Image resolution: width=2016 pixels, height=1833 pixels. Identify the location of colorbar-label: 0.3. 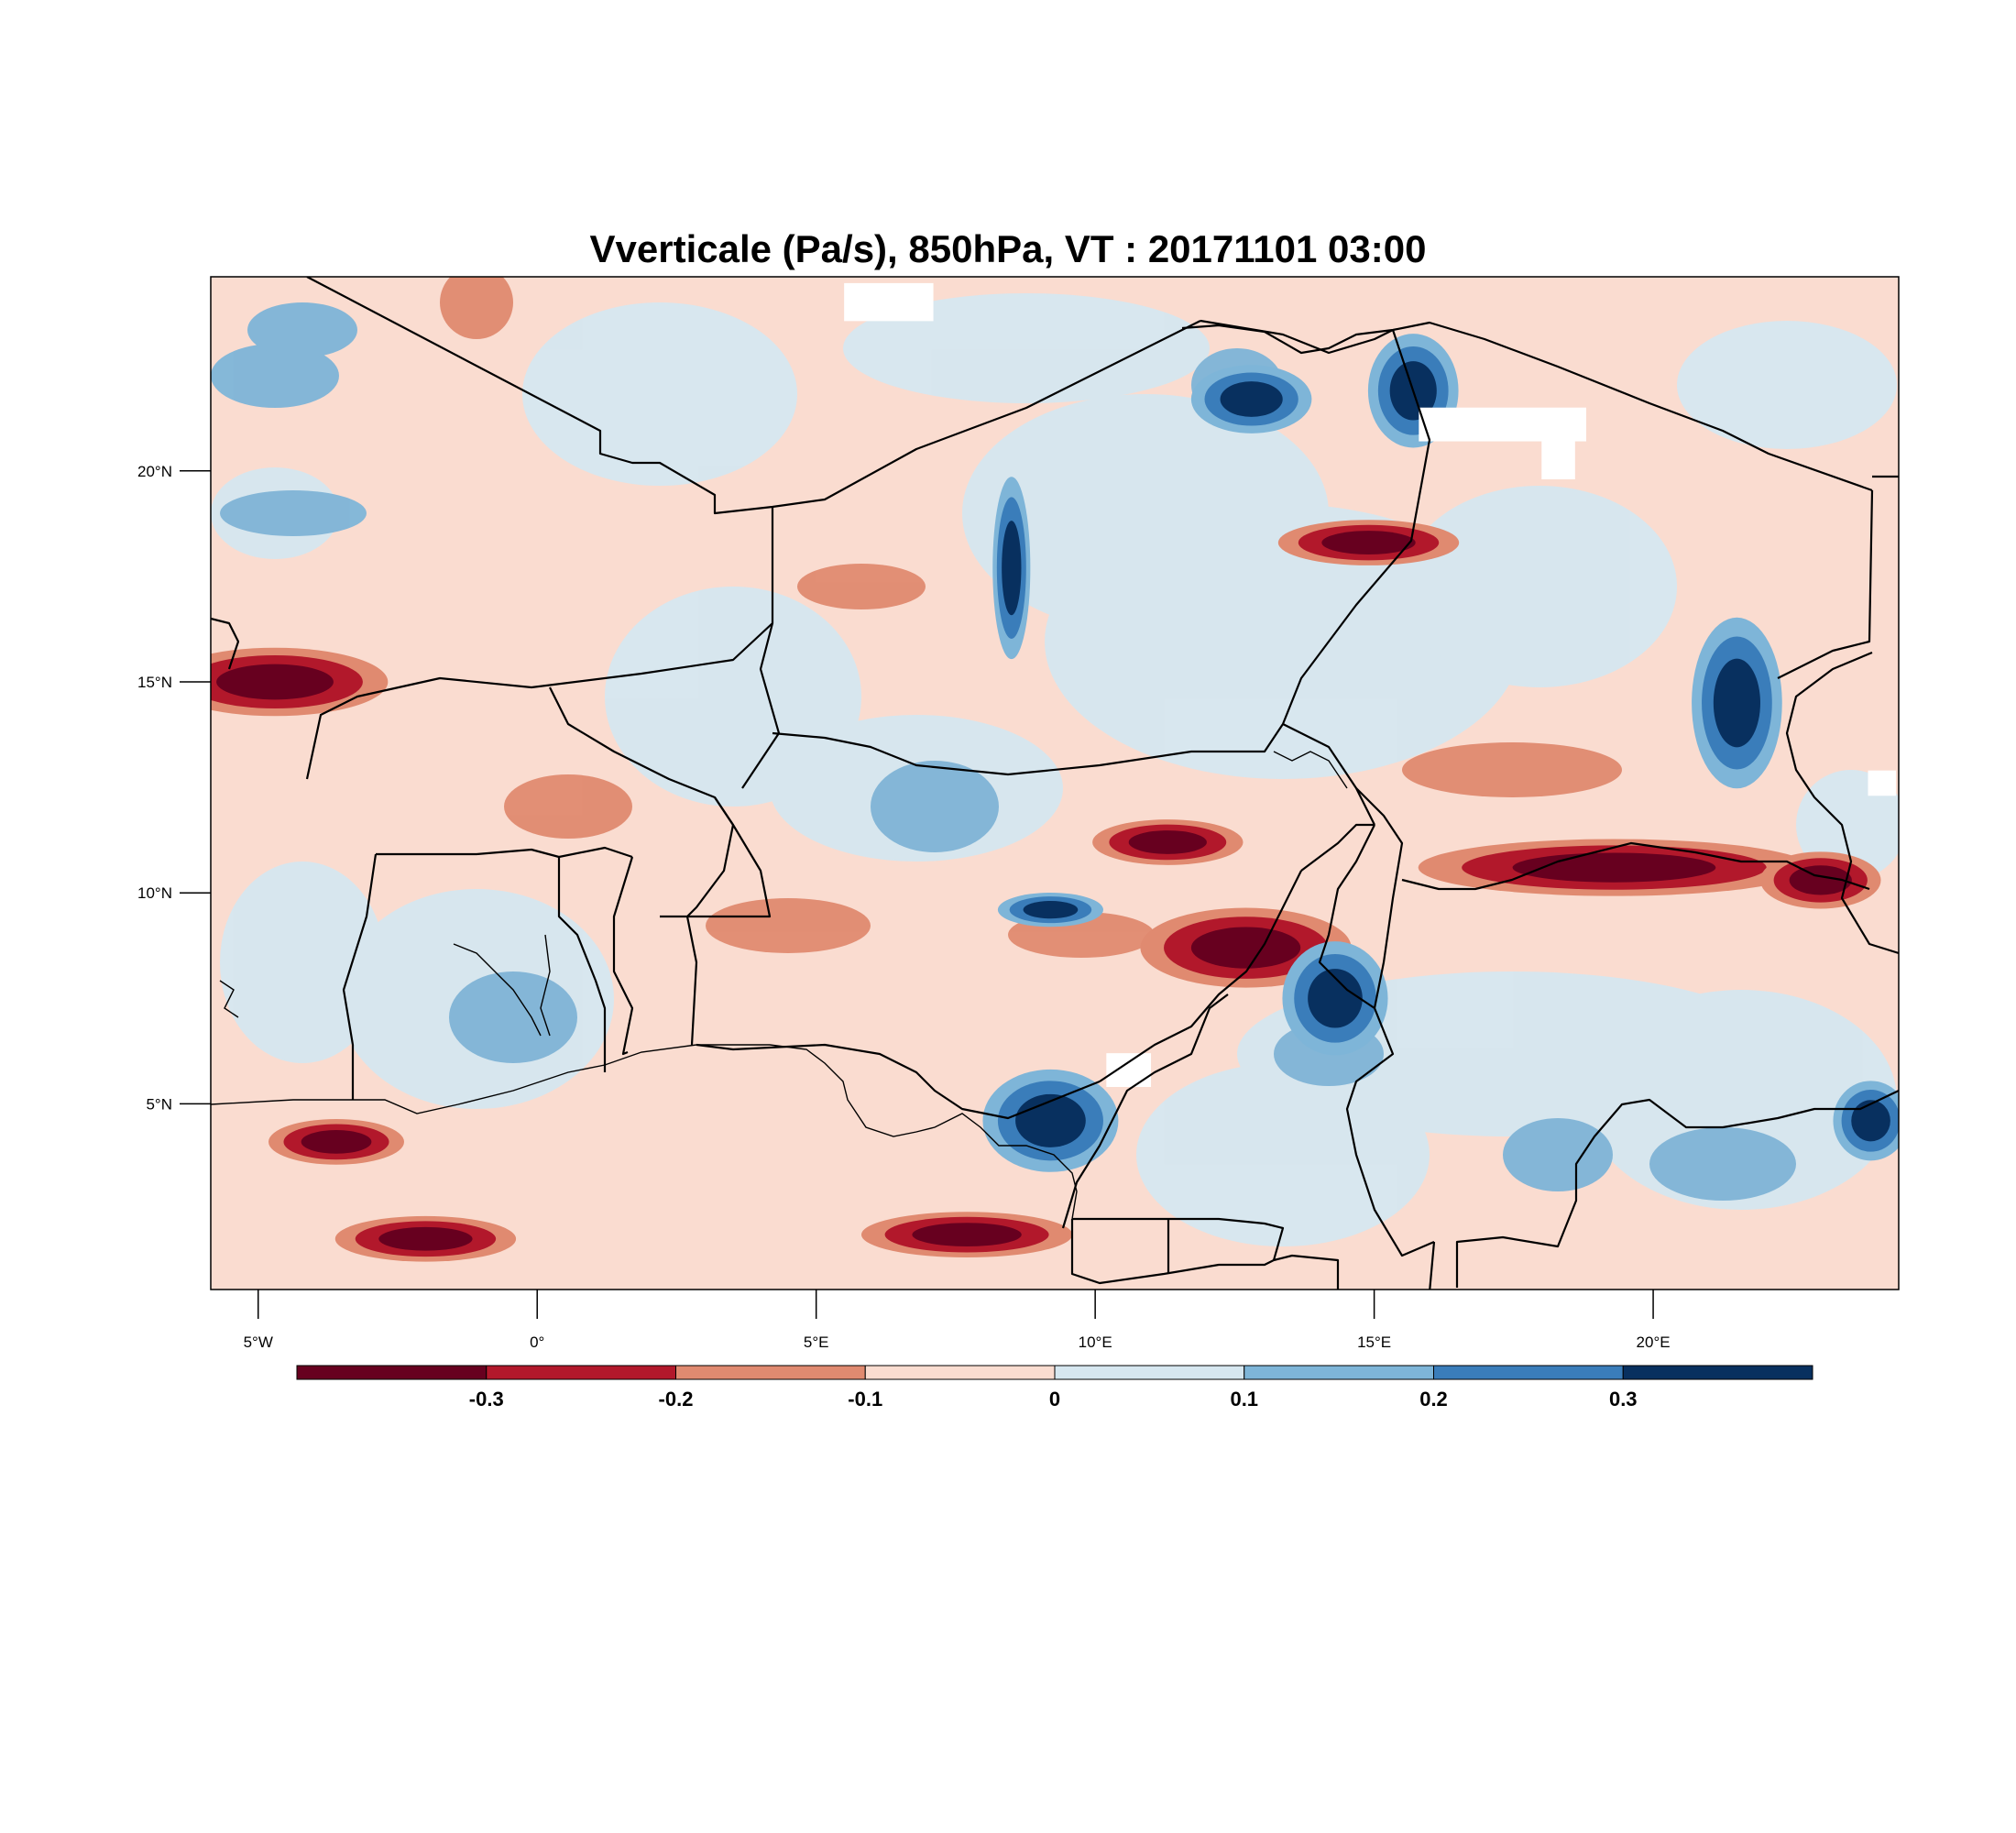
(1623, 1399).